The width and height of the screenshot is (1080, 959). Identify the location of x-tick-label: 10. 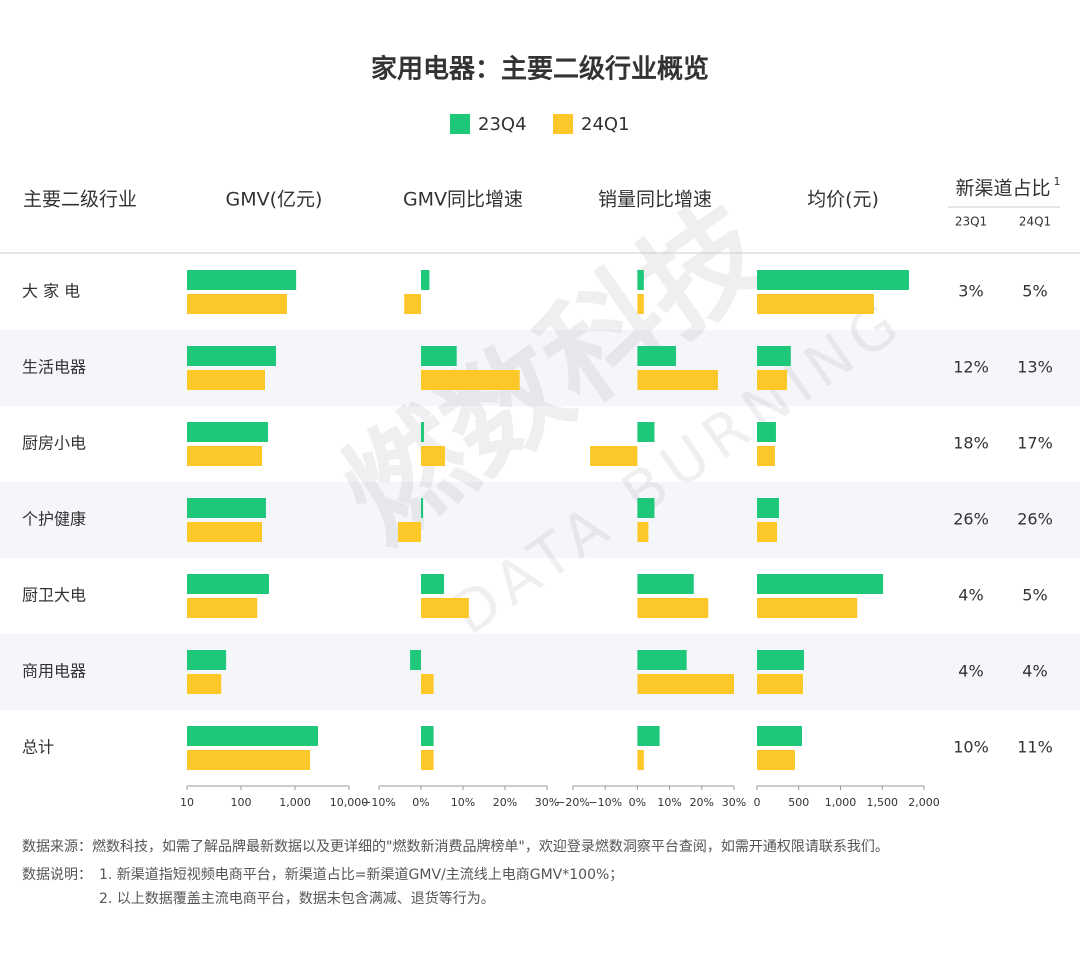
(187, 802).